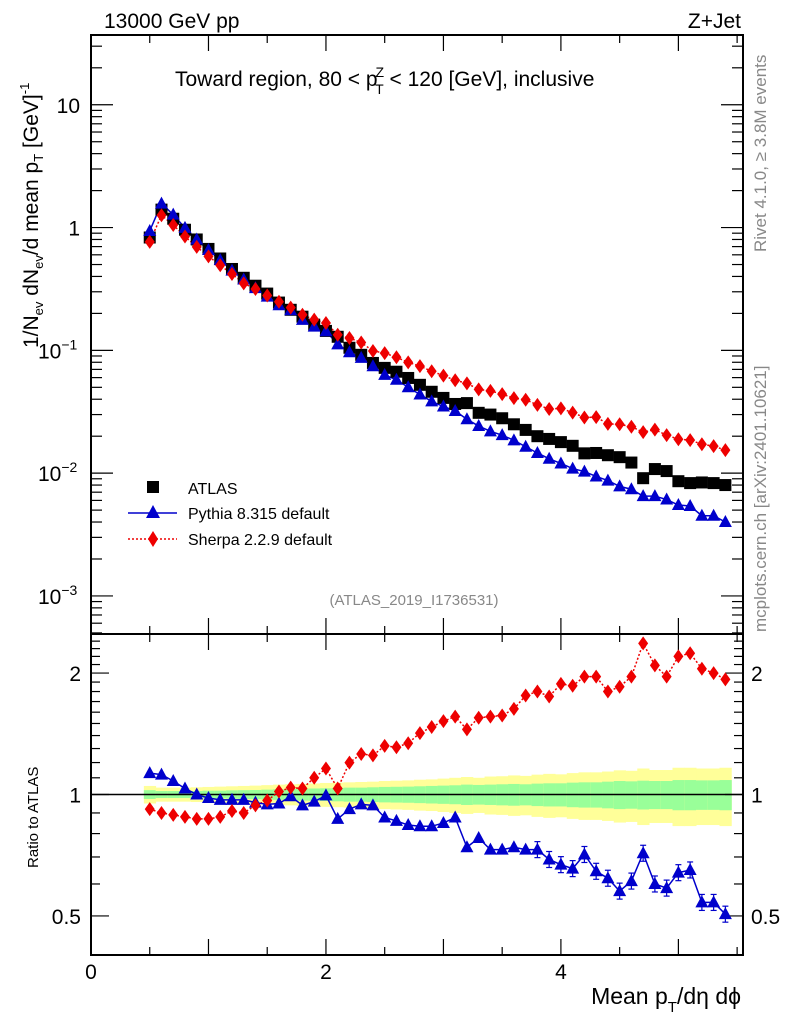 This screenshot has height=1024, width=786. Describe the element at coordinates (171, 21) in the screenshot. I see `energy-label: 13000 GeV pp` at that location.